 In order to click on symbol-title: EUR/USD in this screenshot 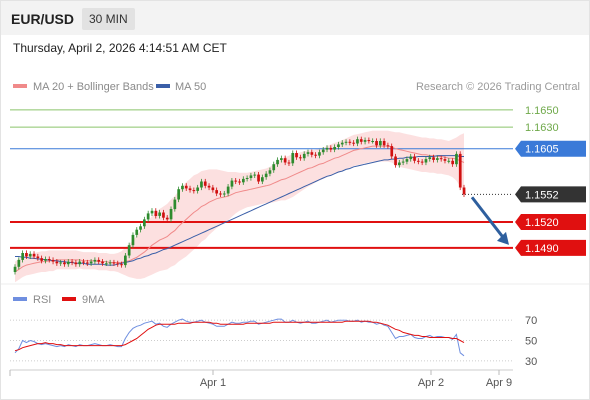, I will do `click(43, 19)`.